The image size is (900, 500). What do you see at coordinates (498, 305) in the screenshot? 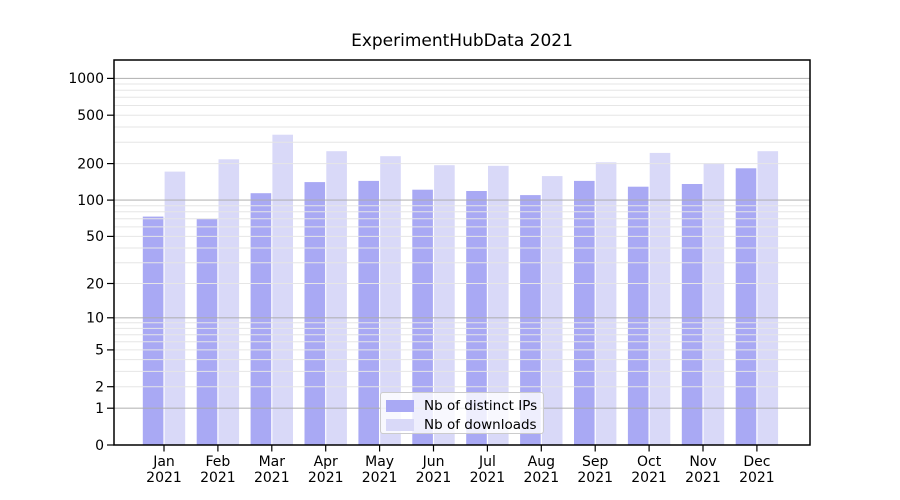
I see `bar-jul-nb-of-downloads` at bounding box center [498, 305].